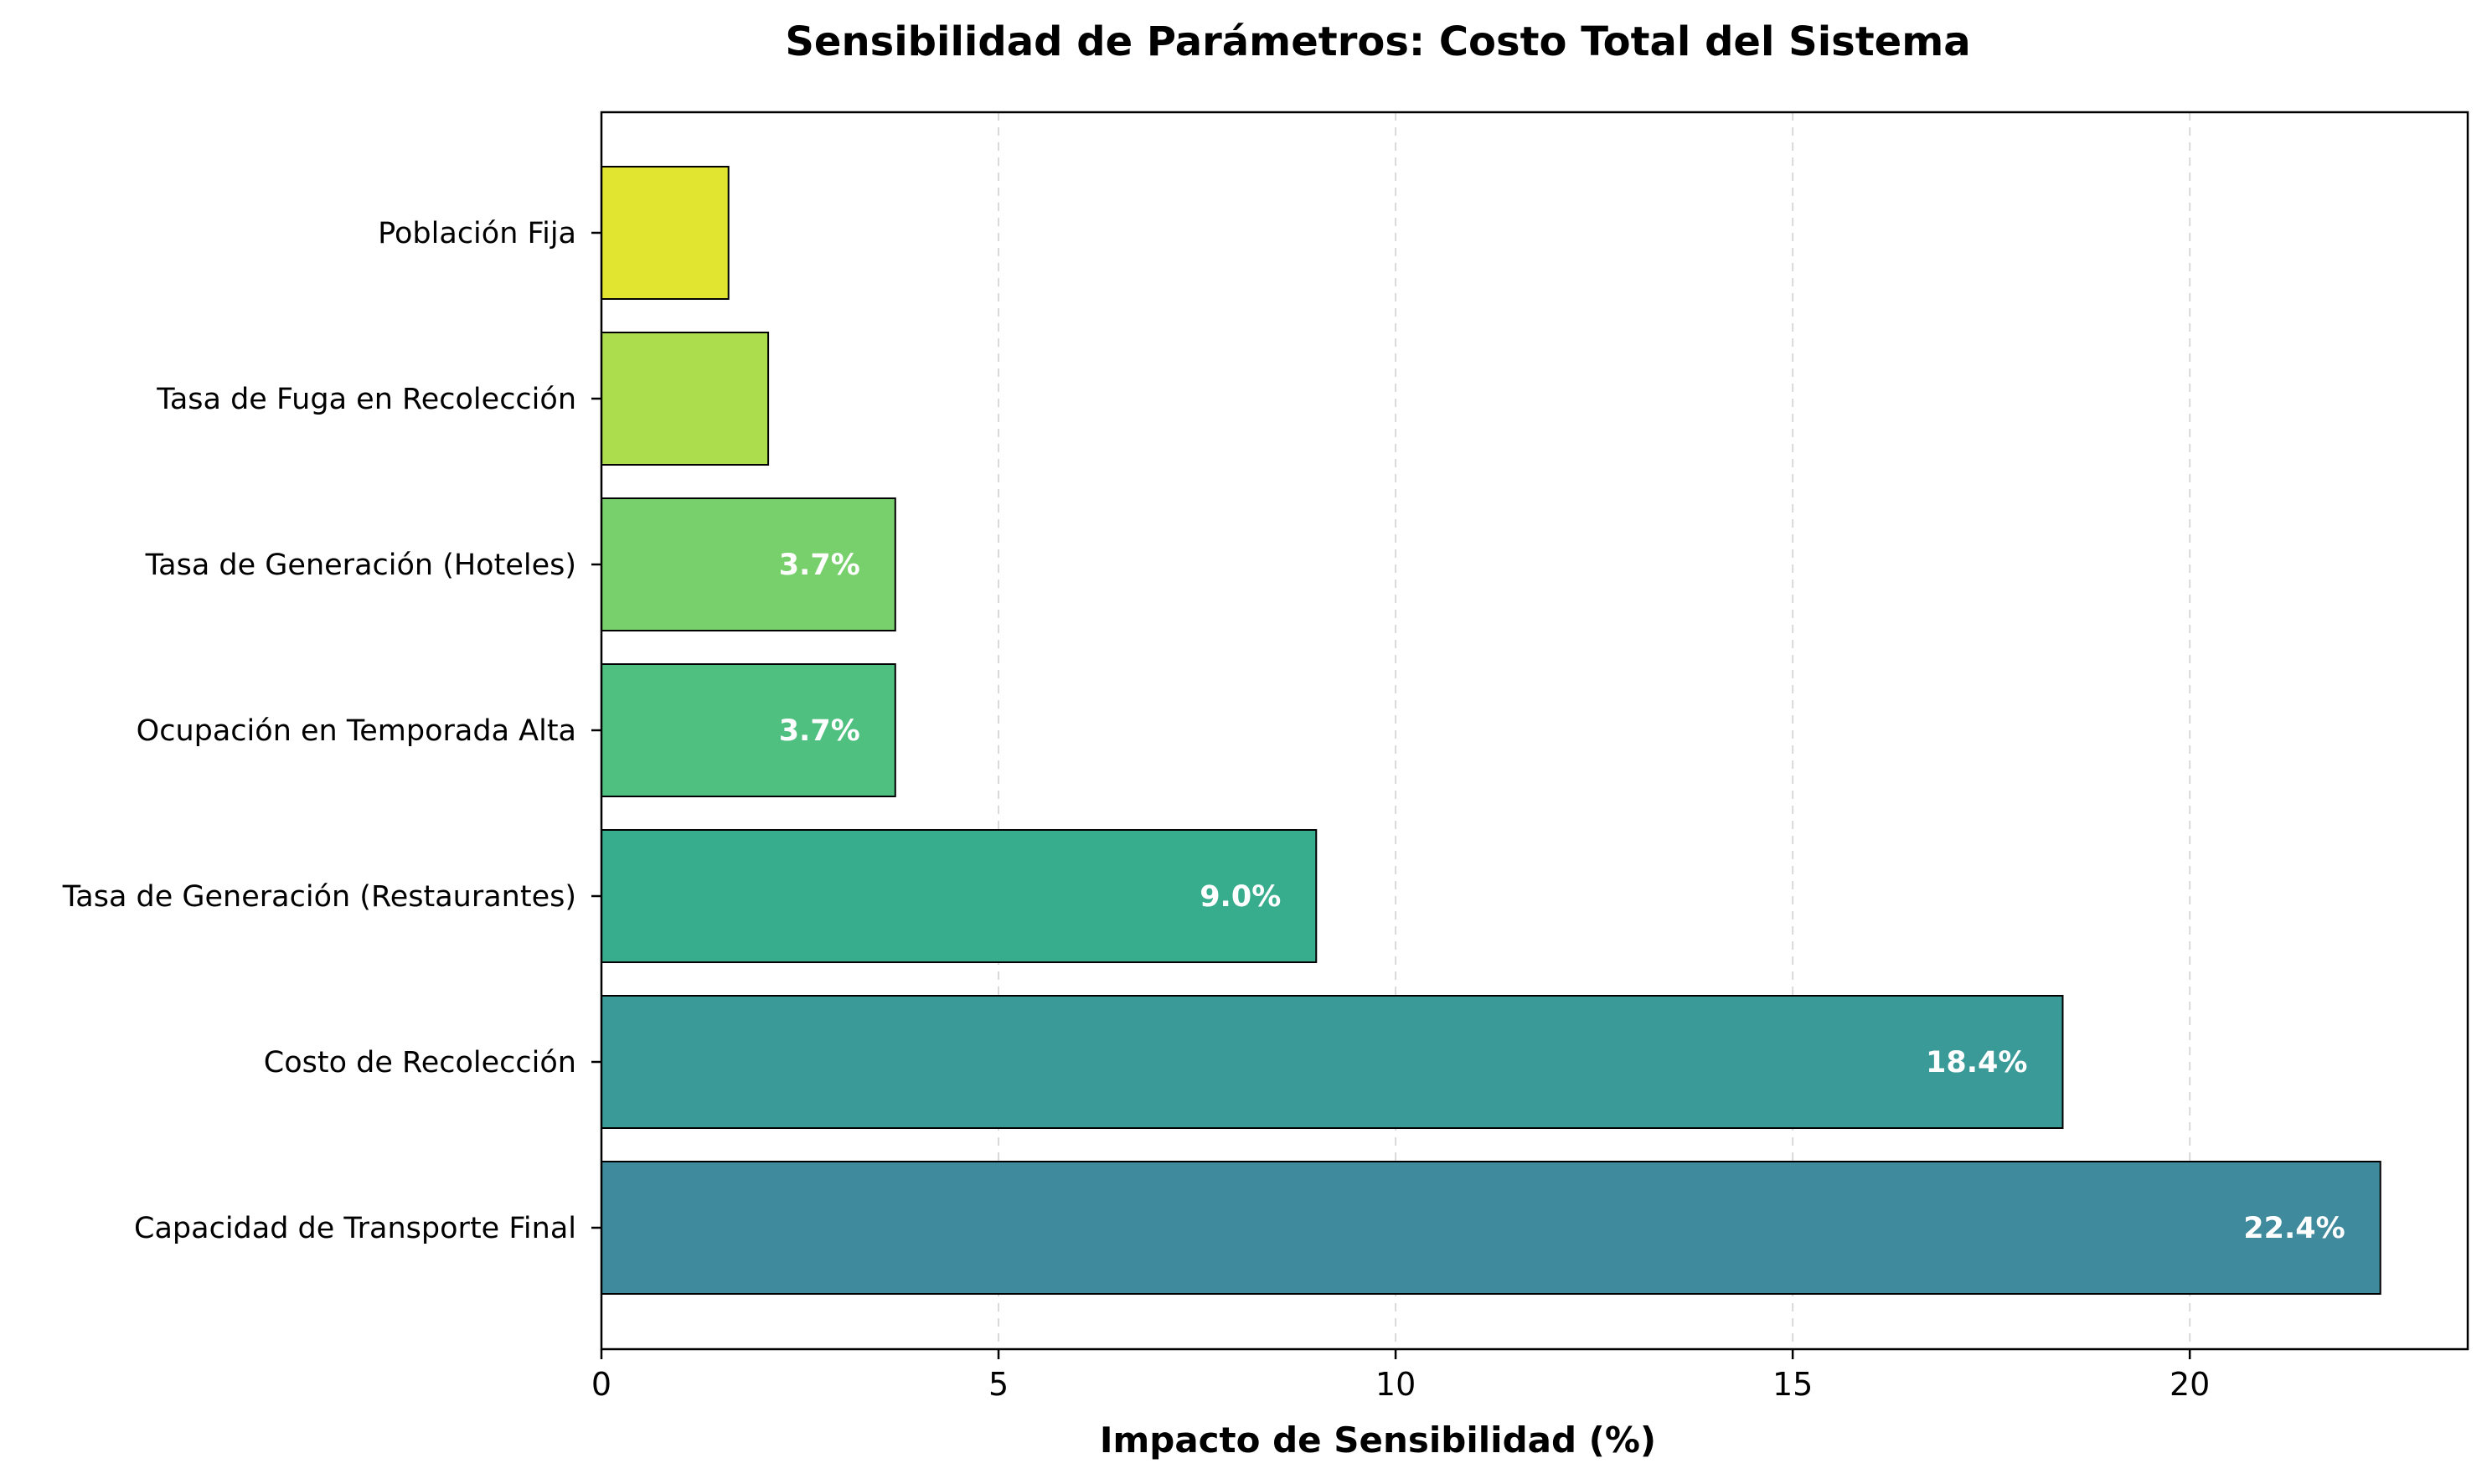 Image resolution: width=2487 pixels, height=1484 pixels. What do you see at coordinates (1240, 897) in the screenshot?
I see `bar-value-label: 9.0%` at bounding box center [1240, 897].